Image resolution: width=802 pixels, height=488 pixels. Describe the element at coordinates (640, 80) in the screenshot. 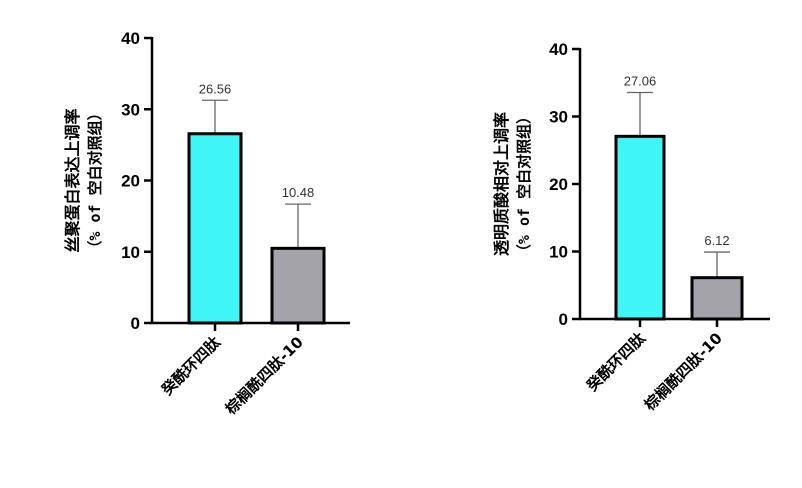

I see `data-label: 27.06` at that location.